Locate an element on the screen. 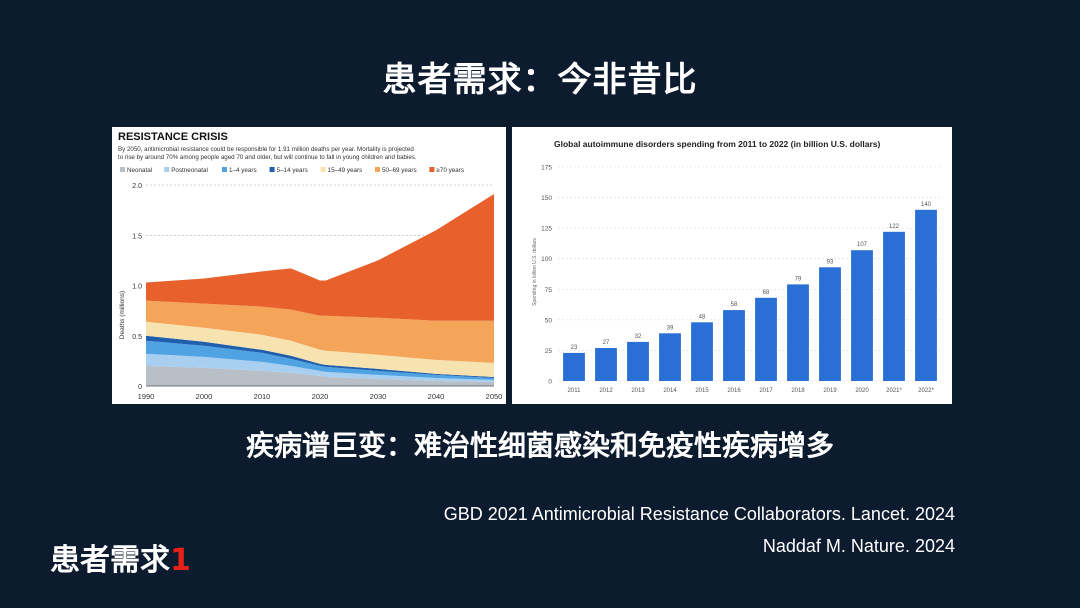  footer-section-number: 1 is located at coordinates (180, 560).